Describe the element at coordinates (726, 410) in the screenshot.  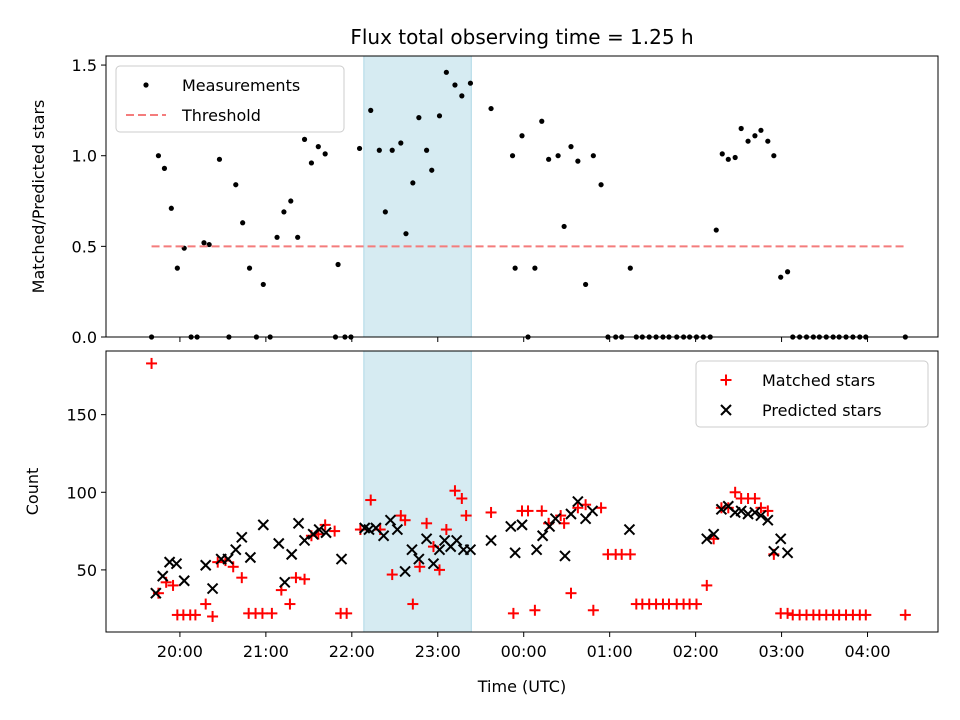
I see `legend-marker` at that location.